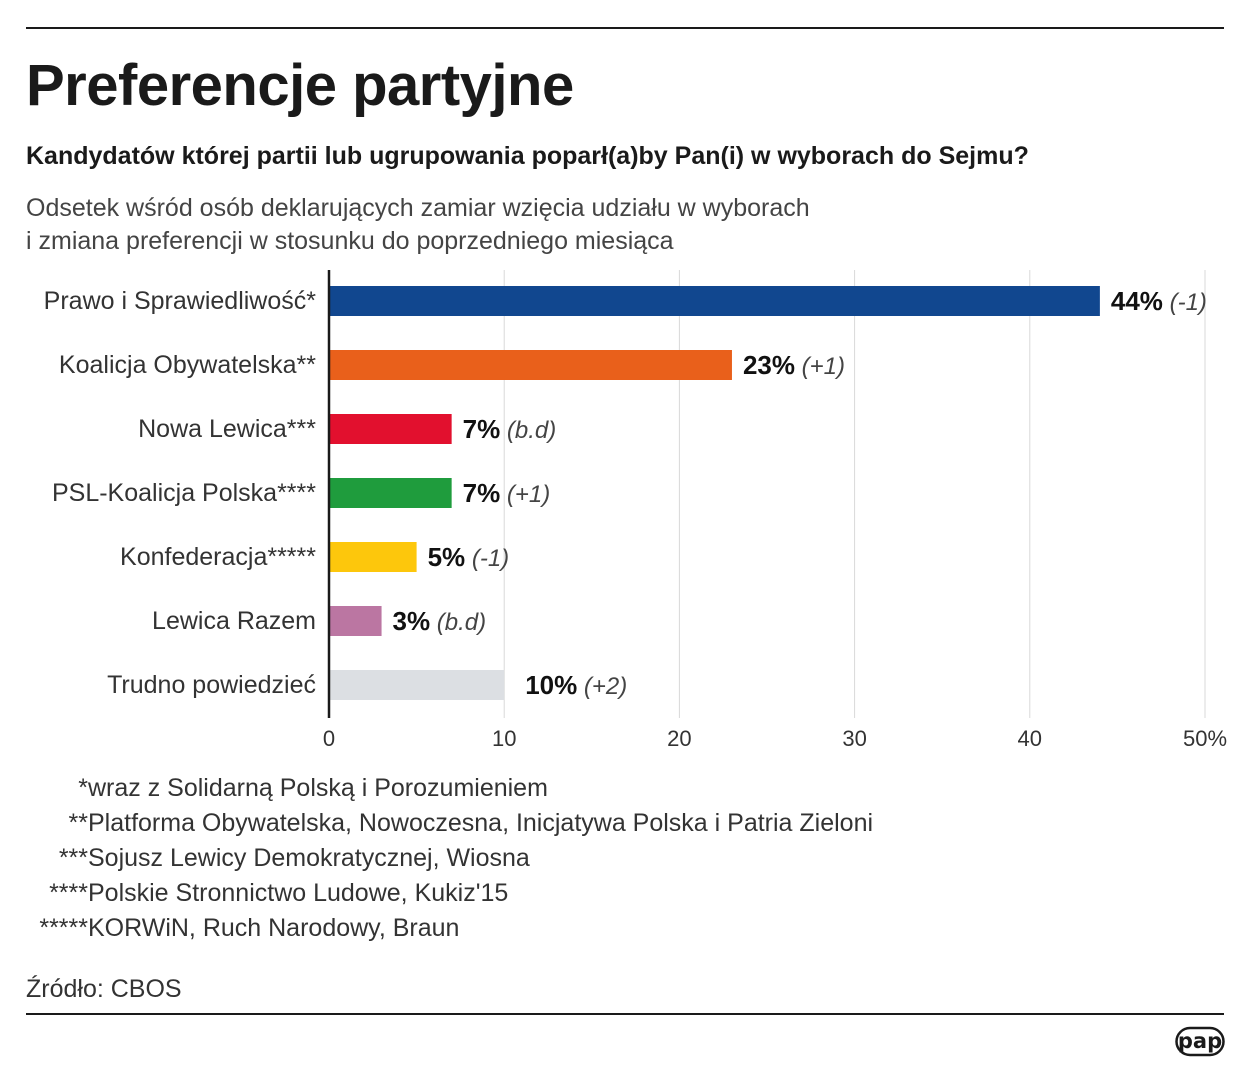  Describe the element at coordinates (329, 738) in the screenshot. I see `x-tick-label-0: 0` at that location.